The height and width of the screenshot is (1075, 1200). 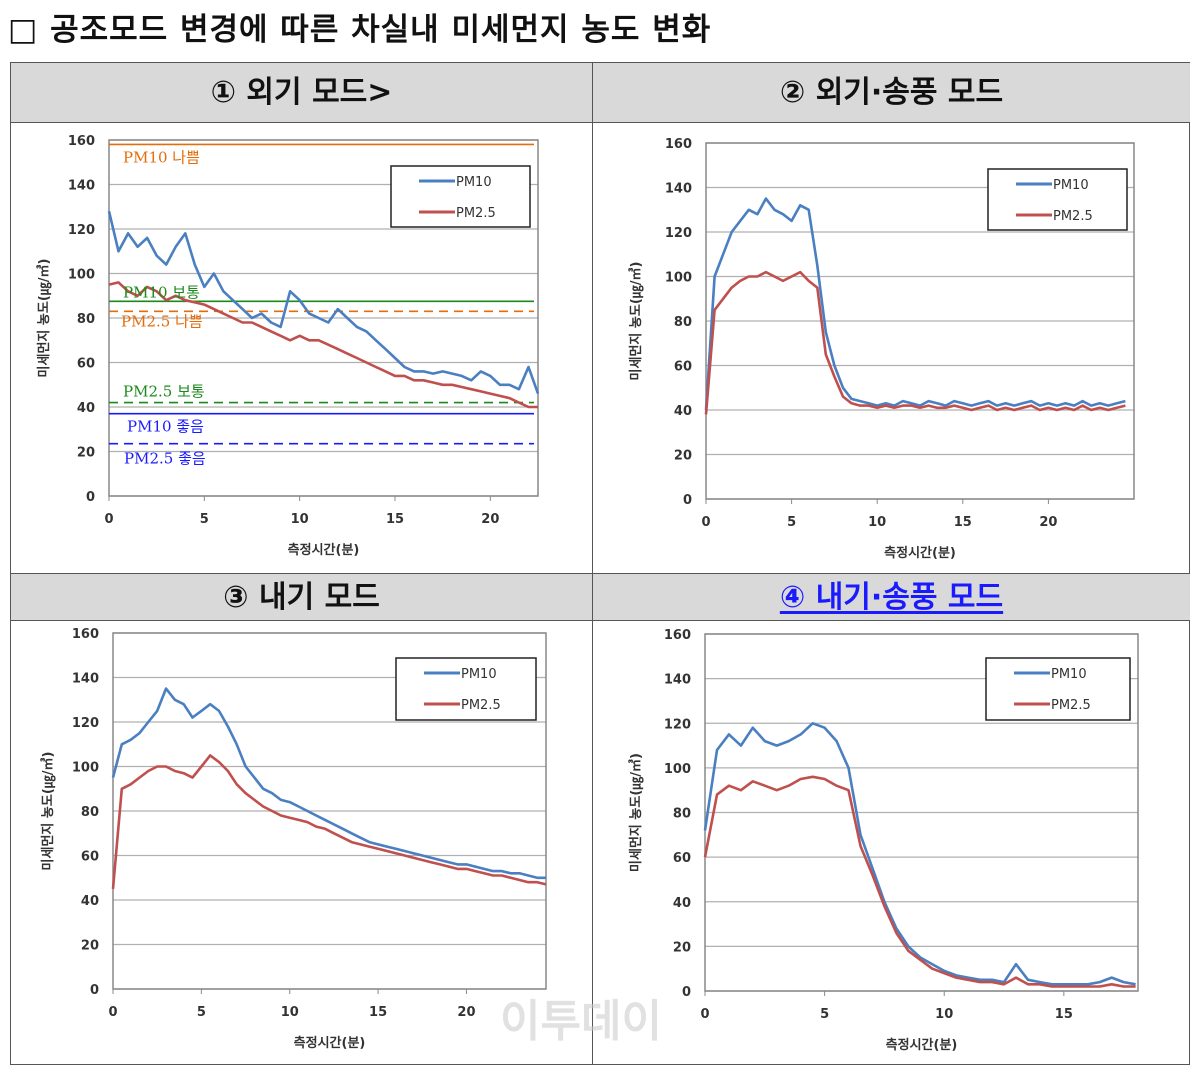 What do you see at coordinates (301, 597) in the screenshot?
I see `panel-header-3: ③ 내기 모드` at bounding box center [301, 597].